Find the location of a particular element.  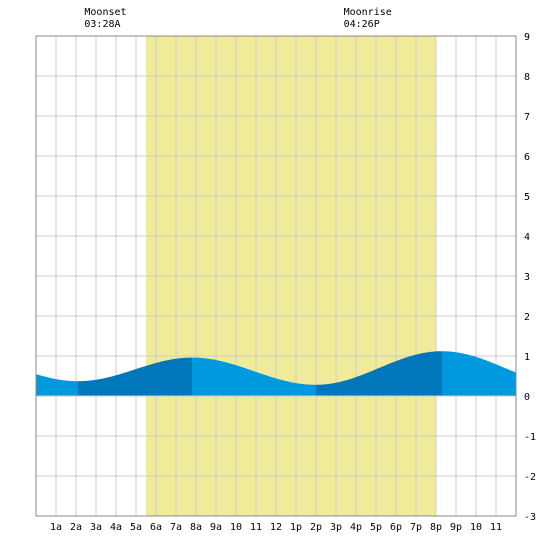

x-tick-label: 5a is located at coordinates (136, 527).